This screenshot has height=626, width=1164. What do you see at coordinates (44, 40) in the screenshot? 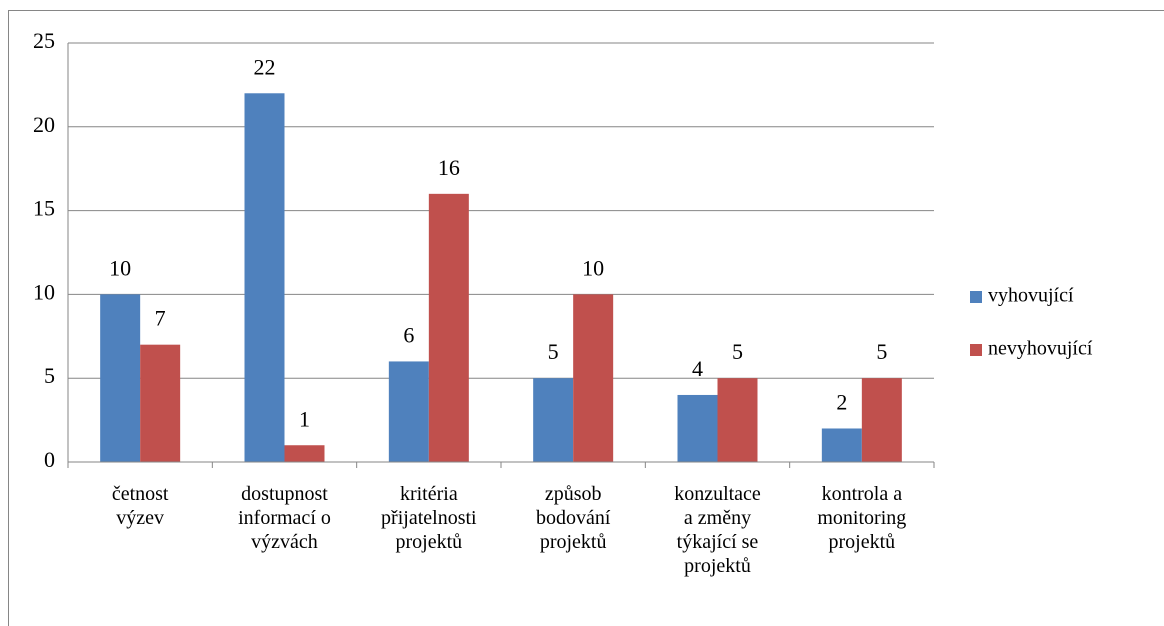
I see `y-tick-label: 25` at bounding box center [44, 40].